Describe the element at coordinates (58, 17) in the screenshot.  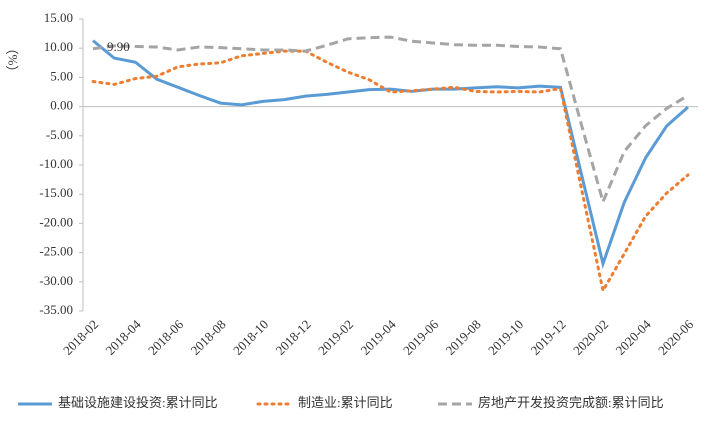
I see `y-tick-label: 15.00` at that location.